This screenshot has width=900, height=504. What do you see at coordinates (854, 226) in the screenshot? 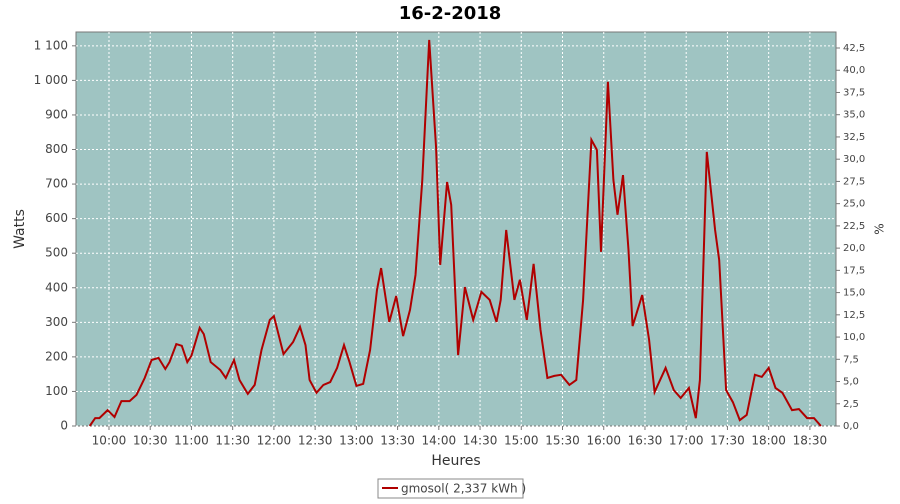
I see `y2-tick-label: 22,5` at bounding box center [854, 226].